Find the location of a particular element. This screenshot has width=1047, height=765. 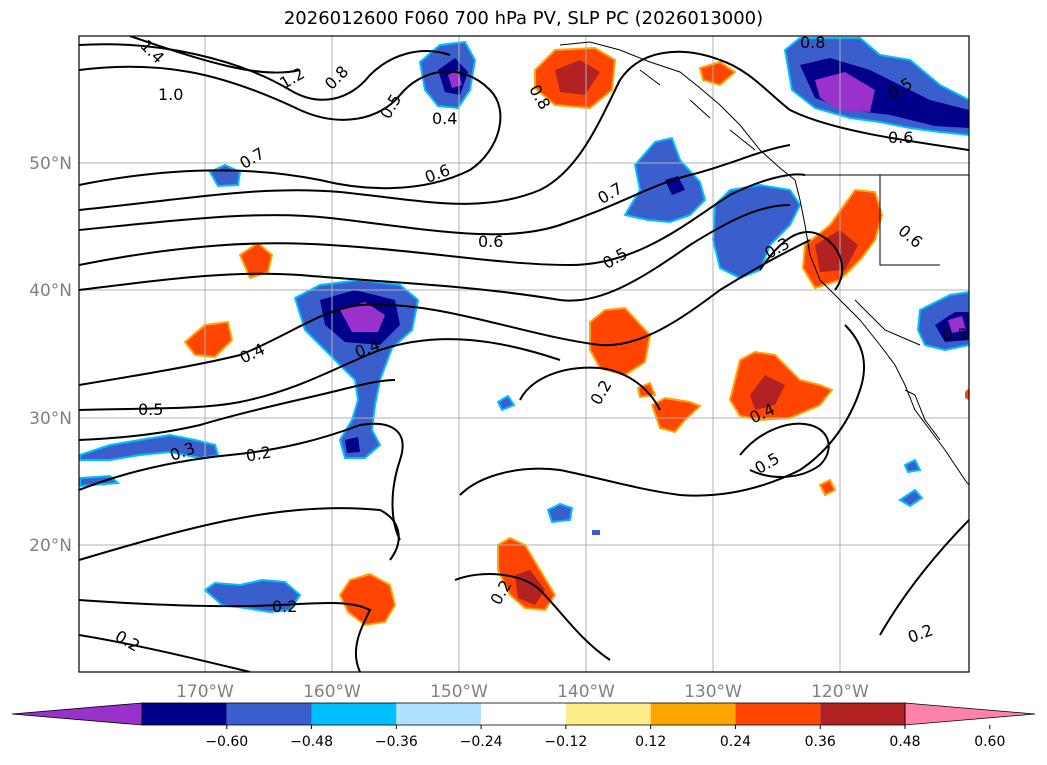

lon-label: 150°W is located at coordinates (459, 692).